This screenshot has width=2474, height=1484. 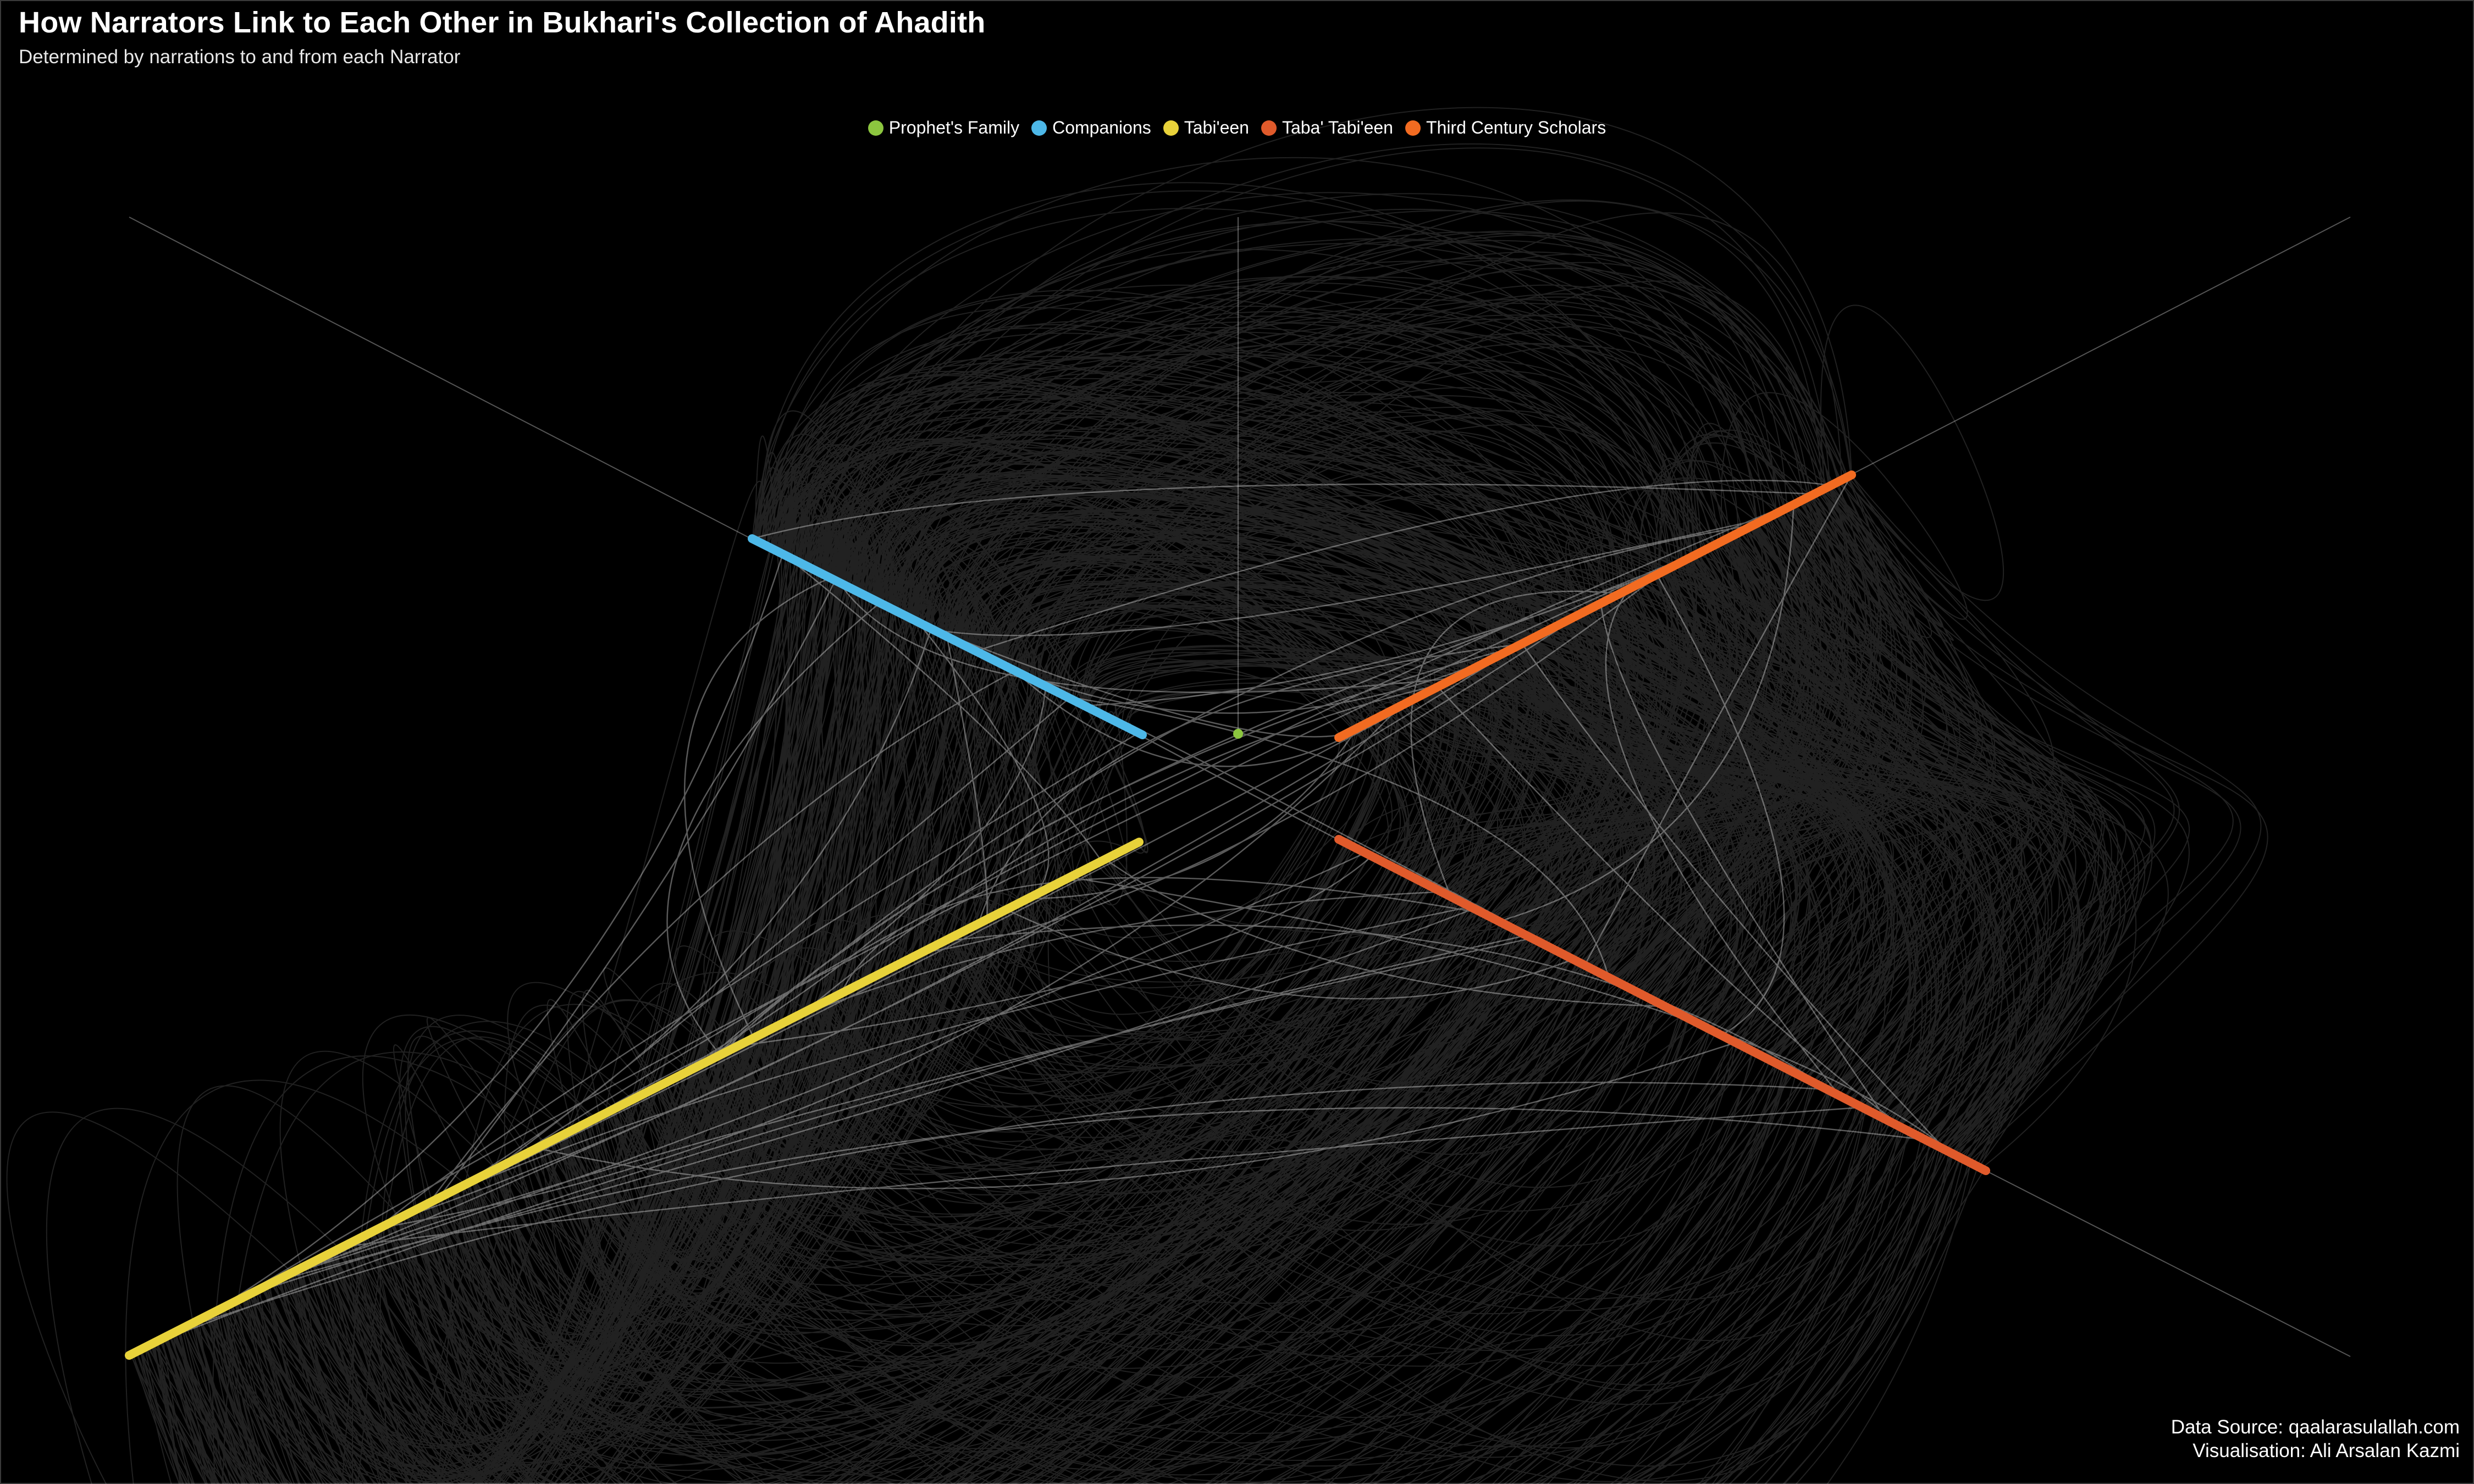 I want to click on legend-item-companions: Companions, so click(x=1091, y=128).